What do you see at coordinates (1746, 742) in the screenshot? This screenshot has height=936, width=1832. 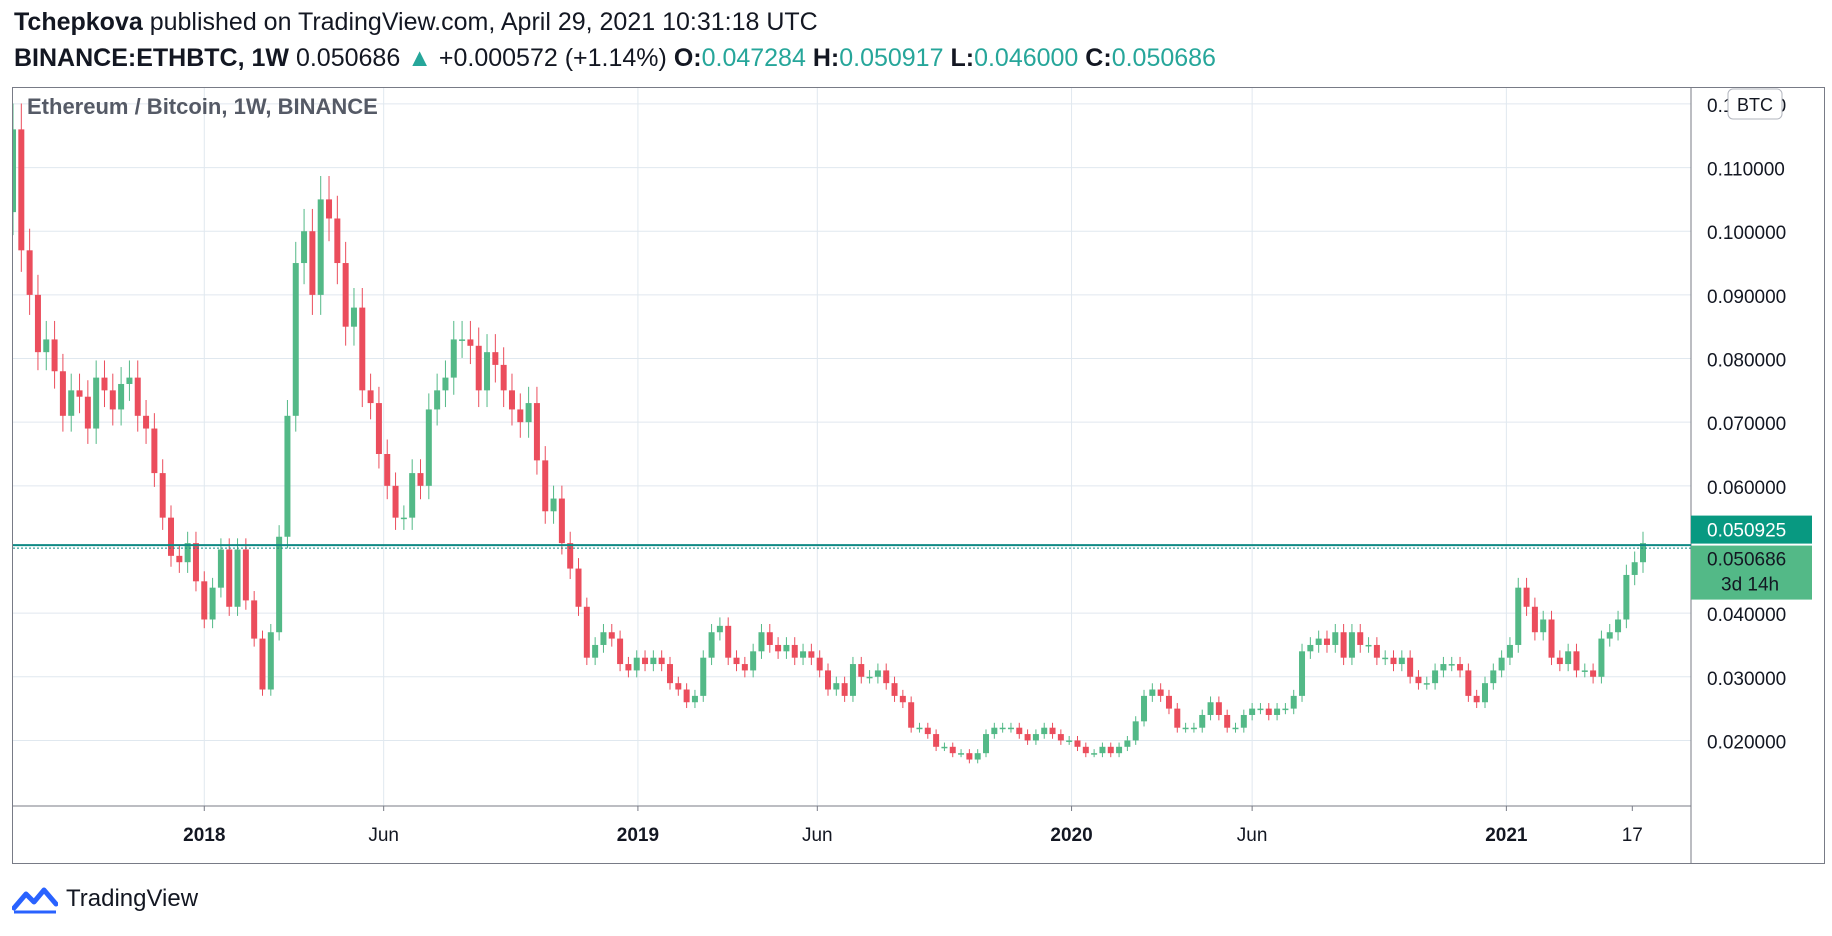 I see `y-tick-label: 0.020000` at bounding box center [1746, 742].